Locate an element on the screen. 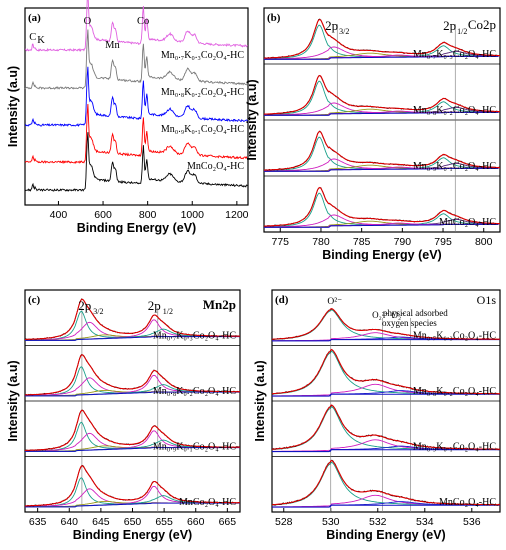 Image resolution: width=506 pixels, height=550 pixels. peak-label: Co is located at coordinates (143, 21).